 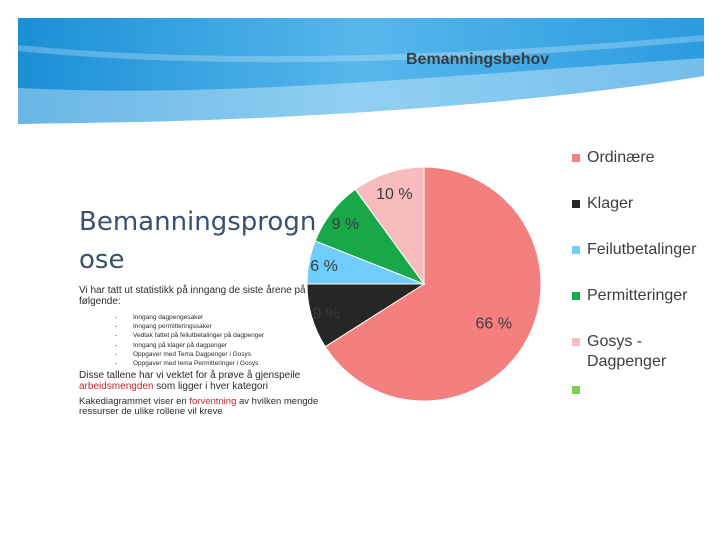 I want to click on paragraph-text: Kakediagrammet viser en, so click(x=134, y=401).